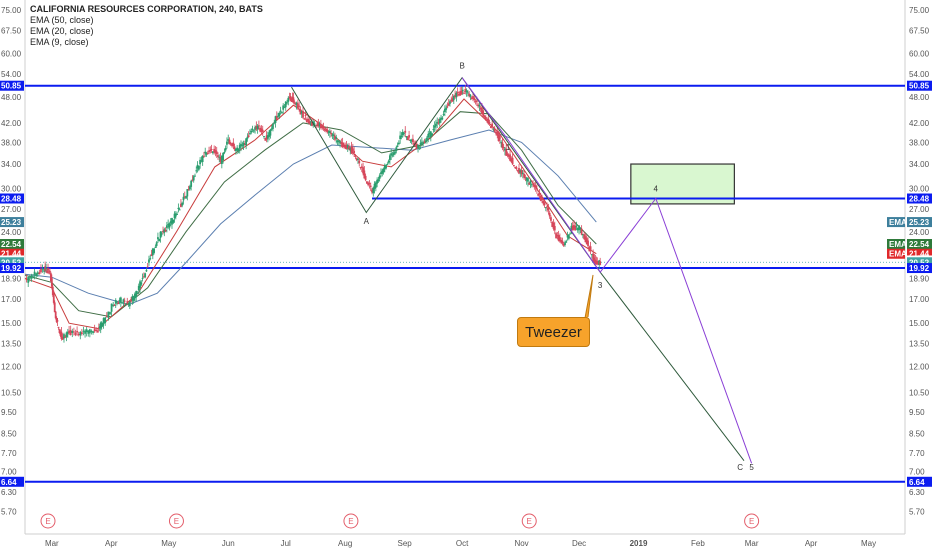 This screenshot has height=550, width=932. I want to click on price-tag-left-text: 20.52, so click(11, 262).